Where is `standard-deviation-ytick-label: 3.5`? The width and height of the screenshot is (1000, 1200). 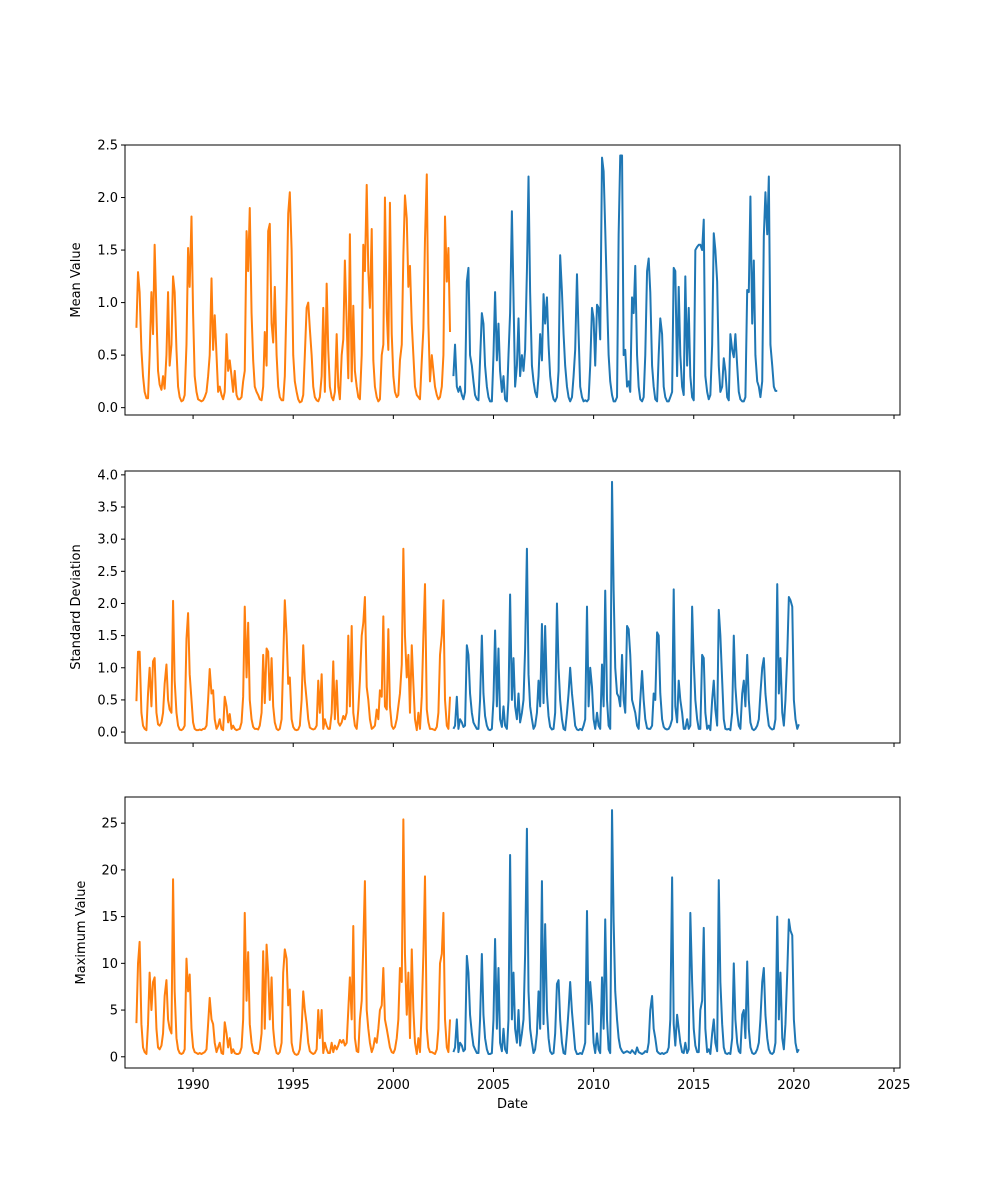
standard-deviation-ytick-label: 3.5 is located at coordinates (107, 508).